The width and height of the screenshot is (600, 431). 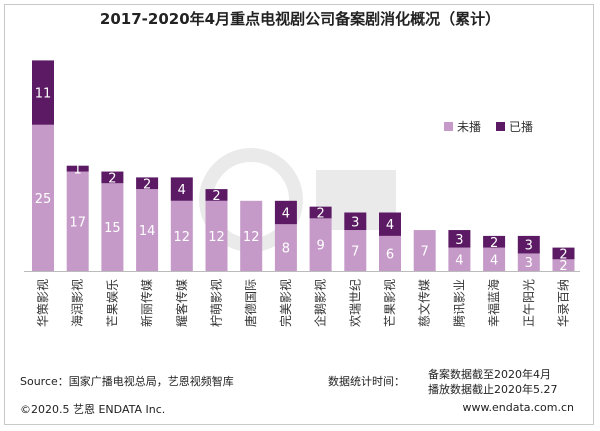 I want to click on data-label-unplayed-8: 9, so click(x=320, y=246).